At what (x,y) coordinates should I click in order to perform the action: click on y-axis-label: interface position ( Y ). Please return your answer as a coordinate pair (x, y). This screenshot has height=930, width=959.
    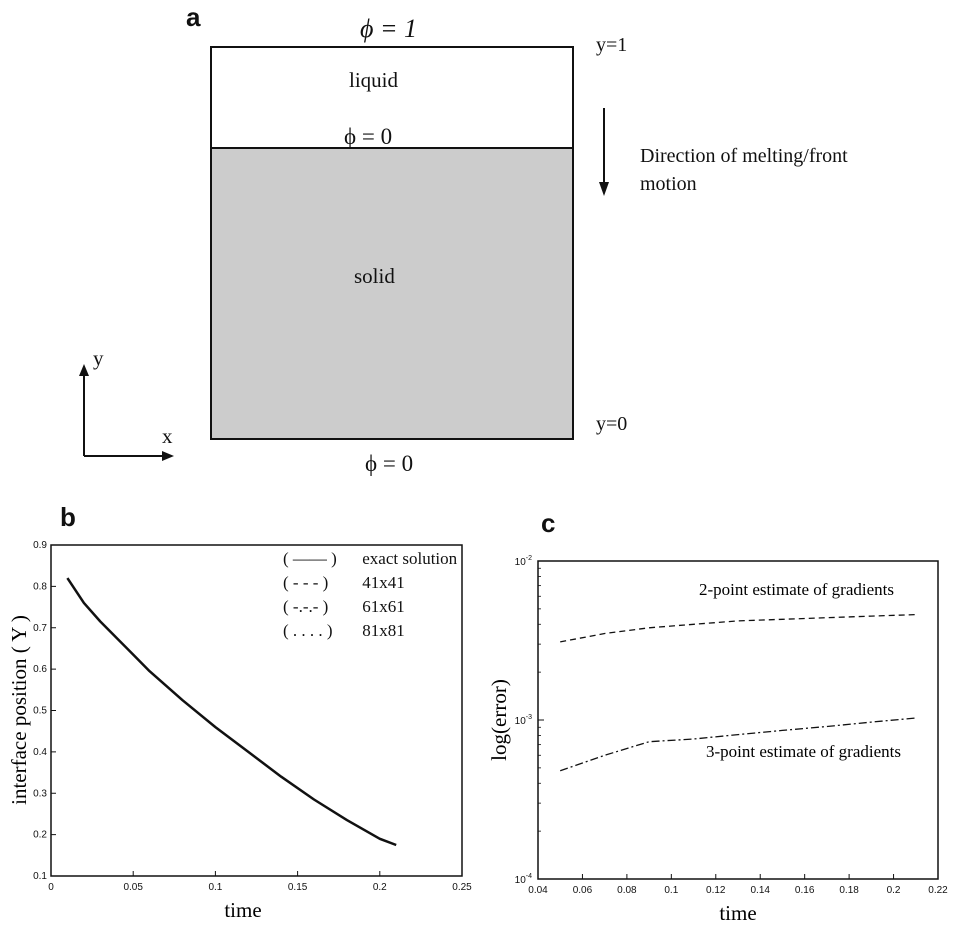
    Looking at the image, I should click on (19, 710).